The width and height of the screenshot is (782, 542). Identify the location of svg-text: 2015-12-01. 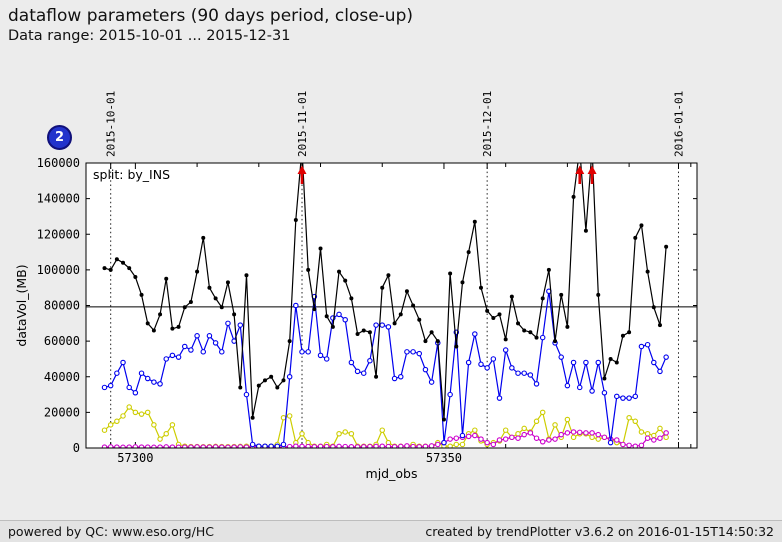
(487, 124).